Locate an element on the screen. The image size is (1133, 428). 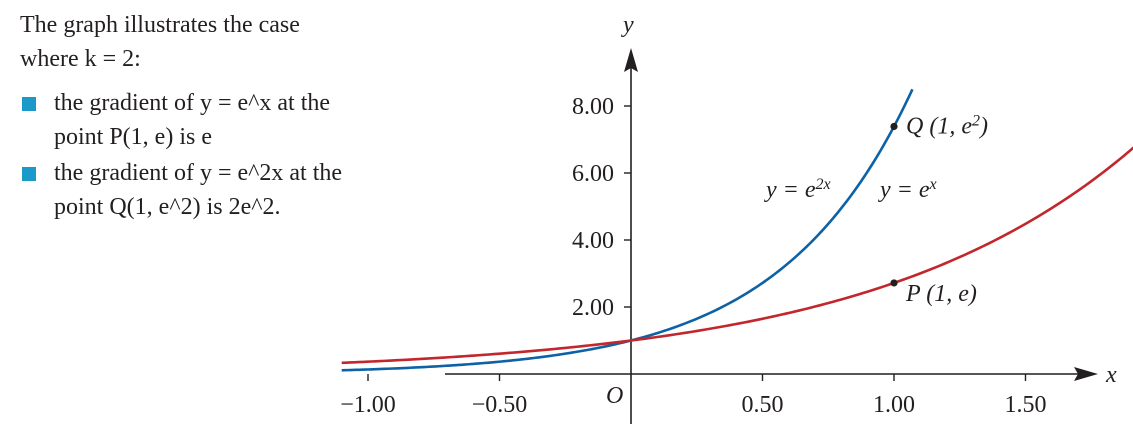
y-tick-label: 4.00 is located at coordinates (593, 241).